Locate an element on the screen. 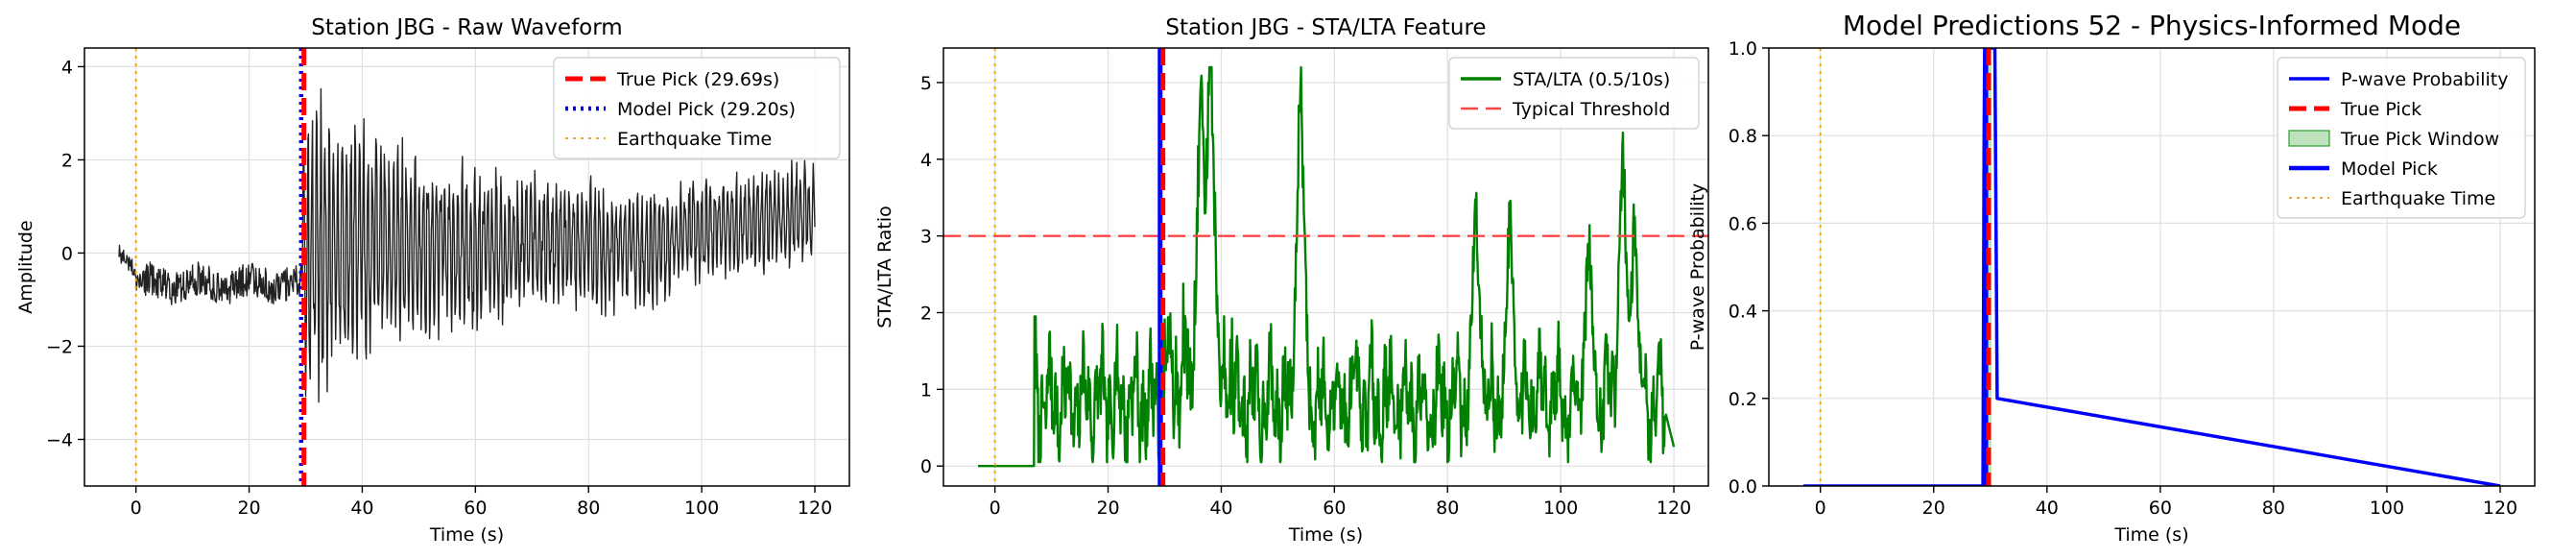 This screenshot has width=2576, height=559. legend: STA/LTA (0.5/10s) Typical Threshold is located at coordinates (1574, 93).